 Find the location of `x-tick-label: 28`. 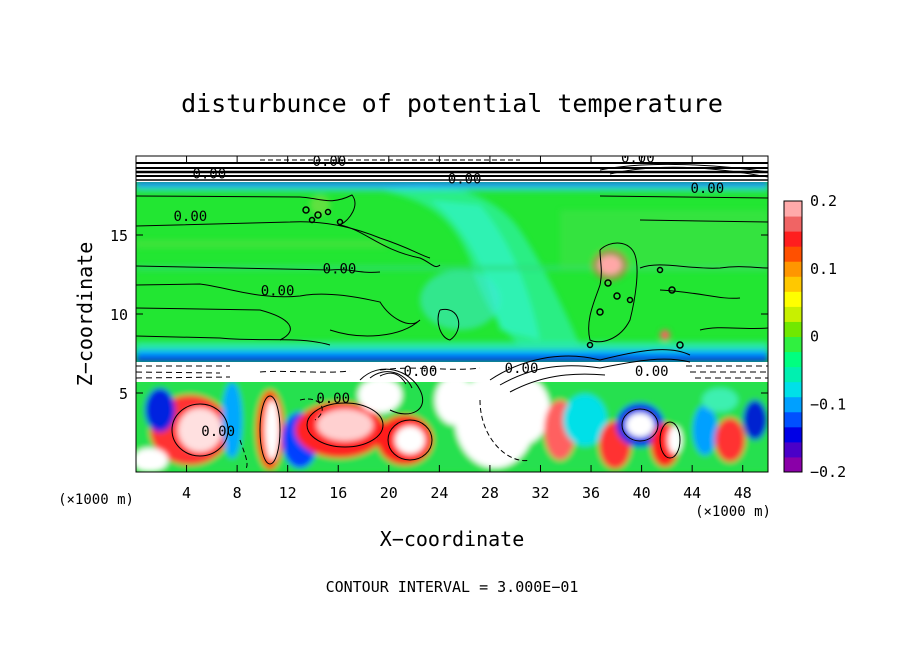

x-tick-label: 28 is located at coordinates (490, 493).